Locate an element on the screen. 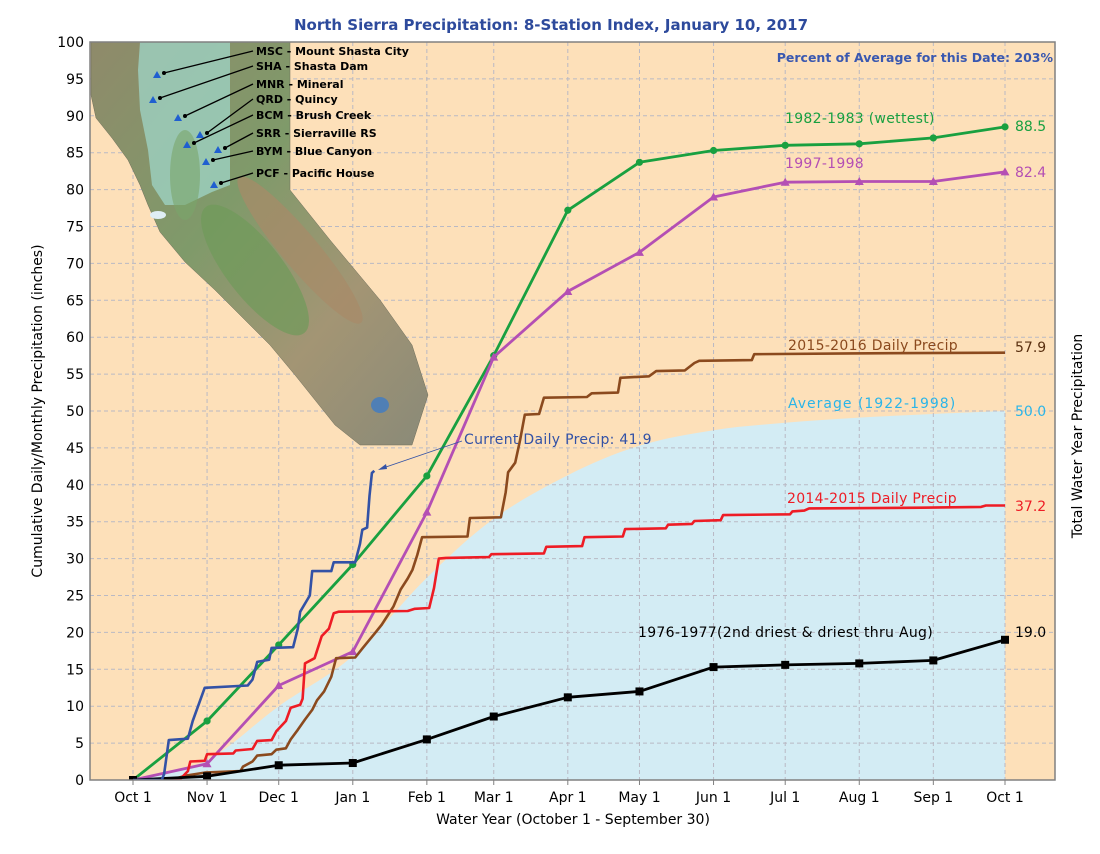 The height and width of the screenshot is (854, 1100). series-line-current is located at coordinates (254, 624).